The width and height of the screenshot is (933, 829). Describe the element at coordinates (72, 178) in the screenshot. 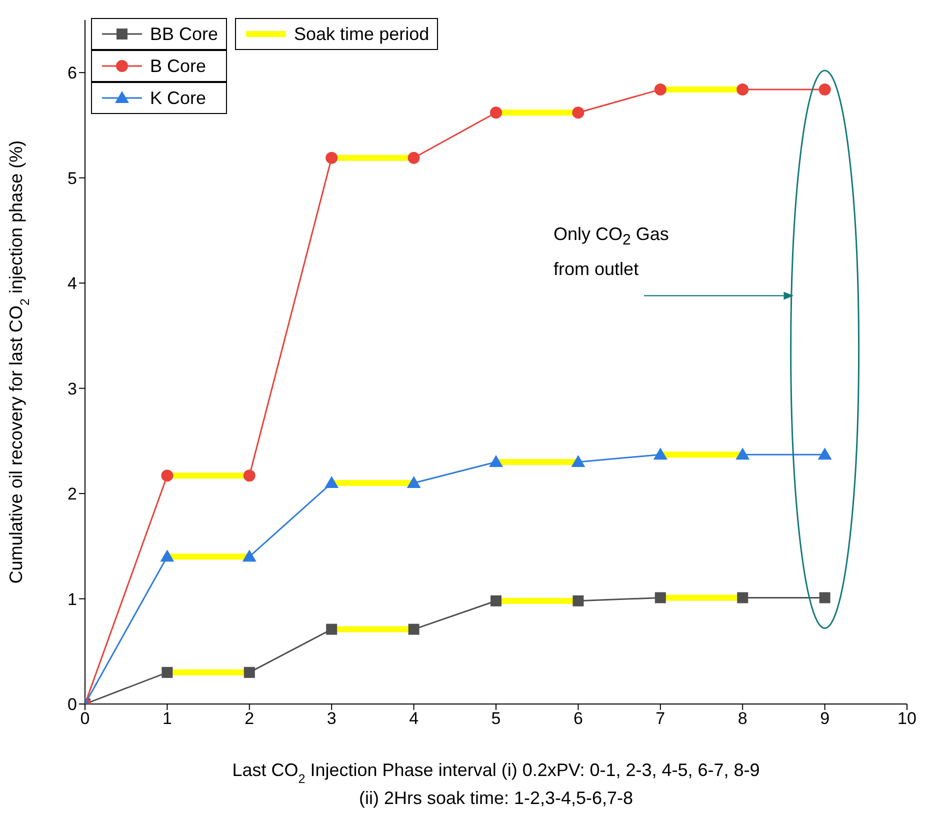

I see `y-tick-label: 5` at that location.